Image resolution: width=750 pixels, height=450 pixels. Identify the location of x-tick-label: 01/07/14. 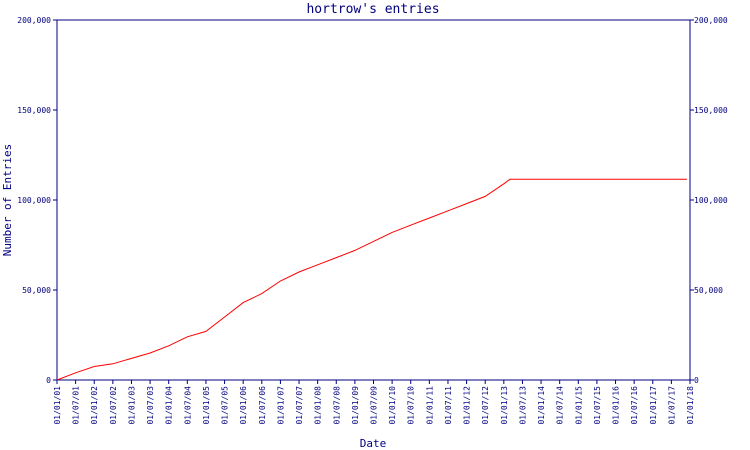
(560, 405).